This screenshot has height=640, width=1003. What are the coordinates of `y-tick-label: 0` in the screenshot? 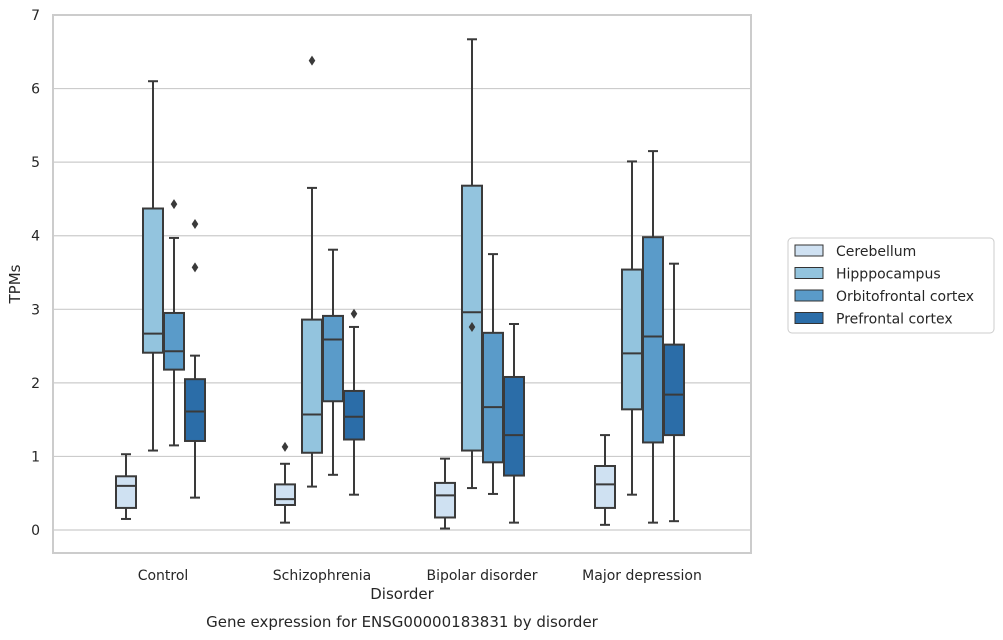 It's located at (35, 531).